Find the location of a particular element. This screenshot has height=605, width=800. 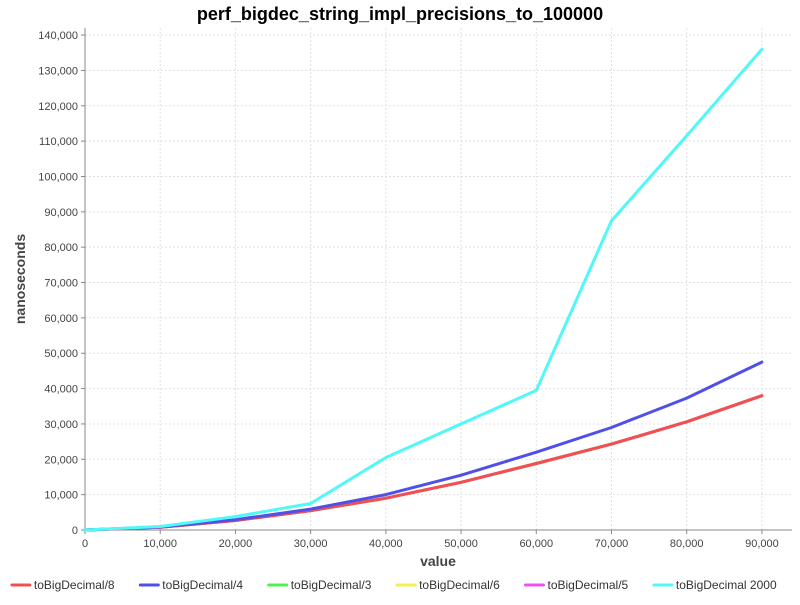

y-tick-label: 30,000 is located at coordinates (61, 425).